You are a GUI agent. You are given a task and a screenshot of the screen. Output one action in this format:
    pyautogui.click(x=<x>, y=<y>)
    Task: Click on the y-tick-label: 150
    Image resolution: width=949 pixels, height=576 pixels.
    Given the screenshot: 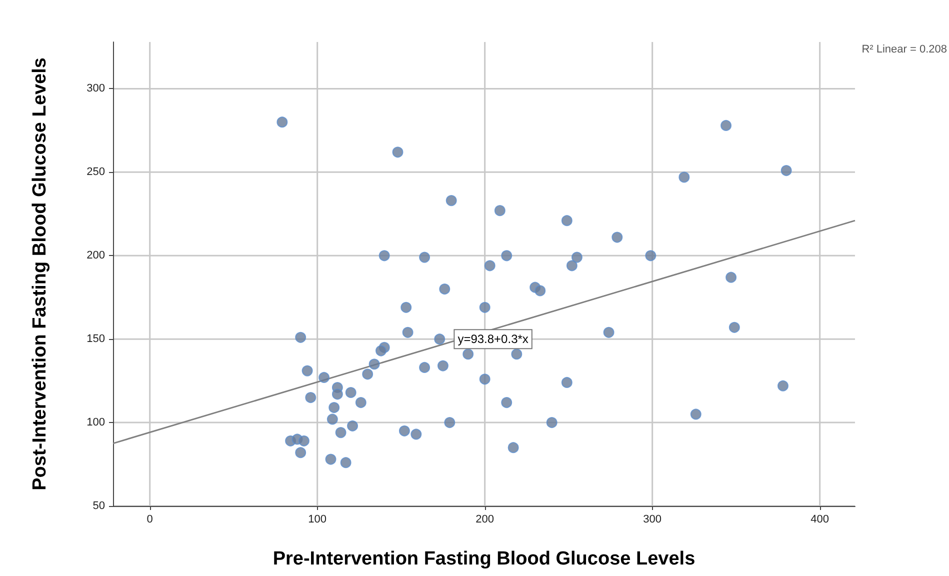 What is the action you would take?
    pyautogui.click(x=95, y=339)
    